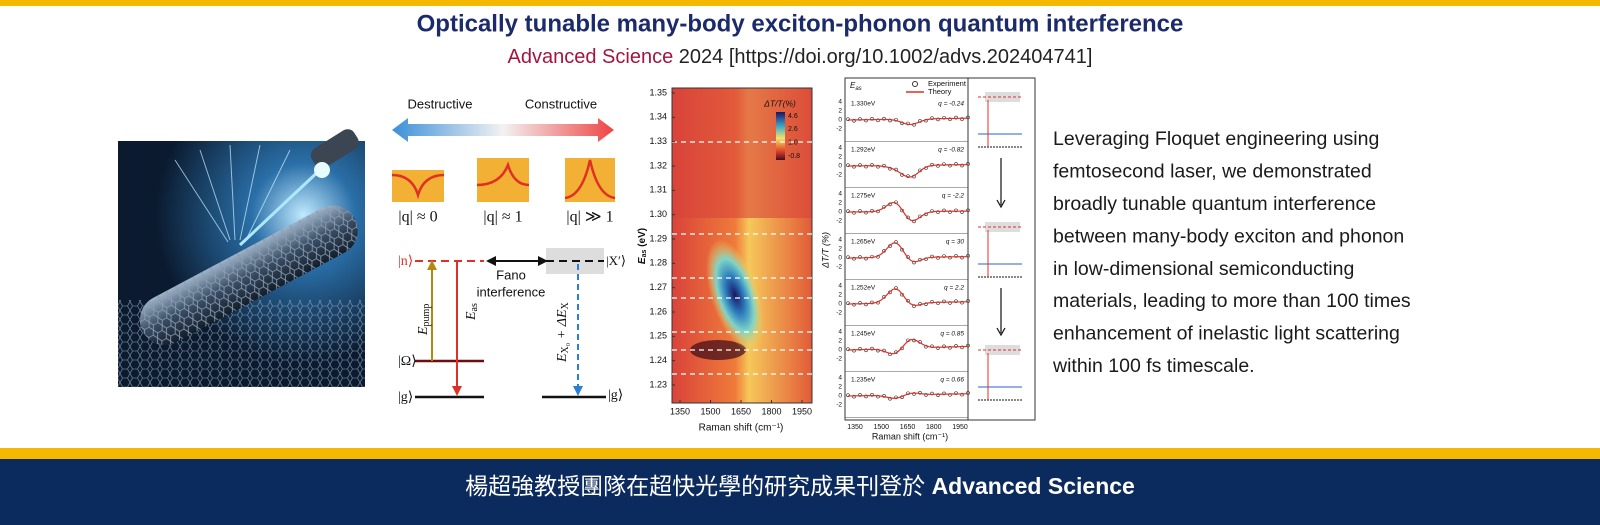  I want to click on y-axis-label: ΔT/T (%), so click(825, 250).